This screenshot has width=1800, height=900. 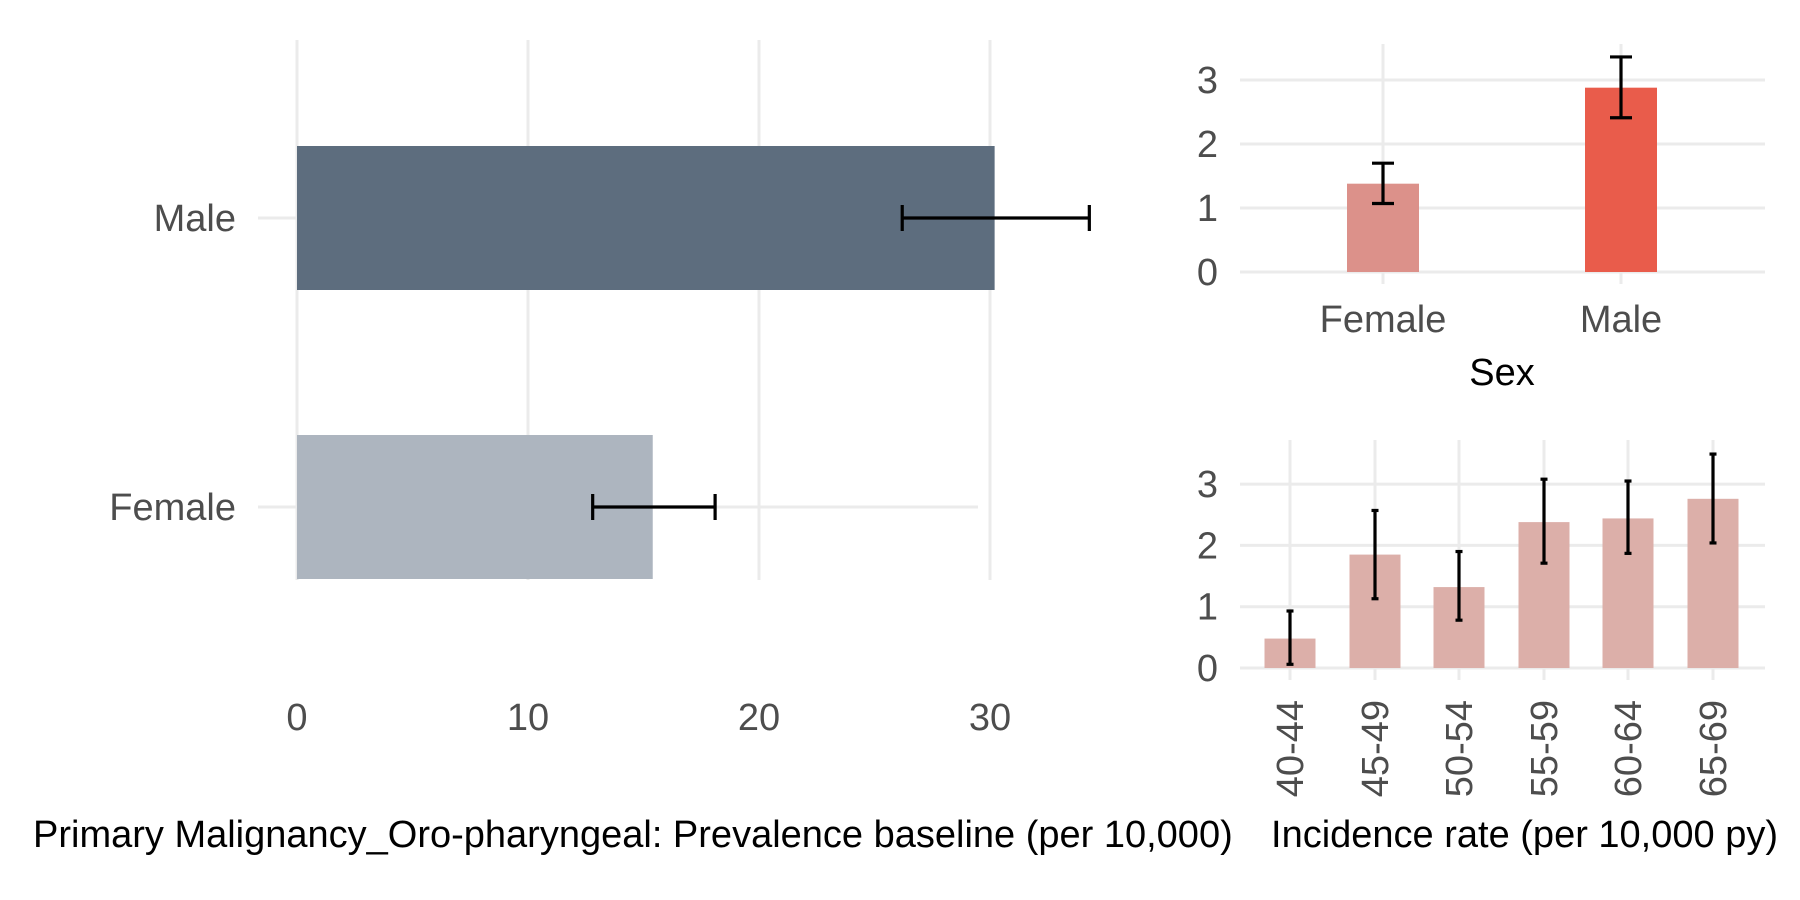 What do you see at coordinates (1491, 320) in the screenshot?
I see `sex-x-tick-labels: Female Male` at bounding box center [1491, 320].